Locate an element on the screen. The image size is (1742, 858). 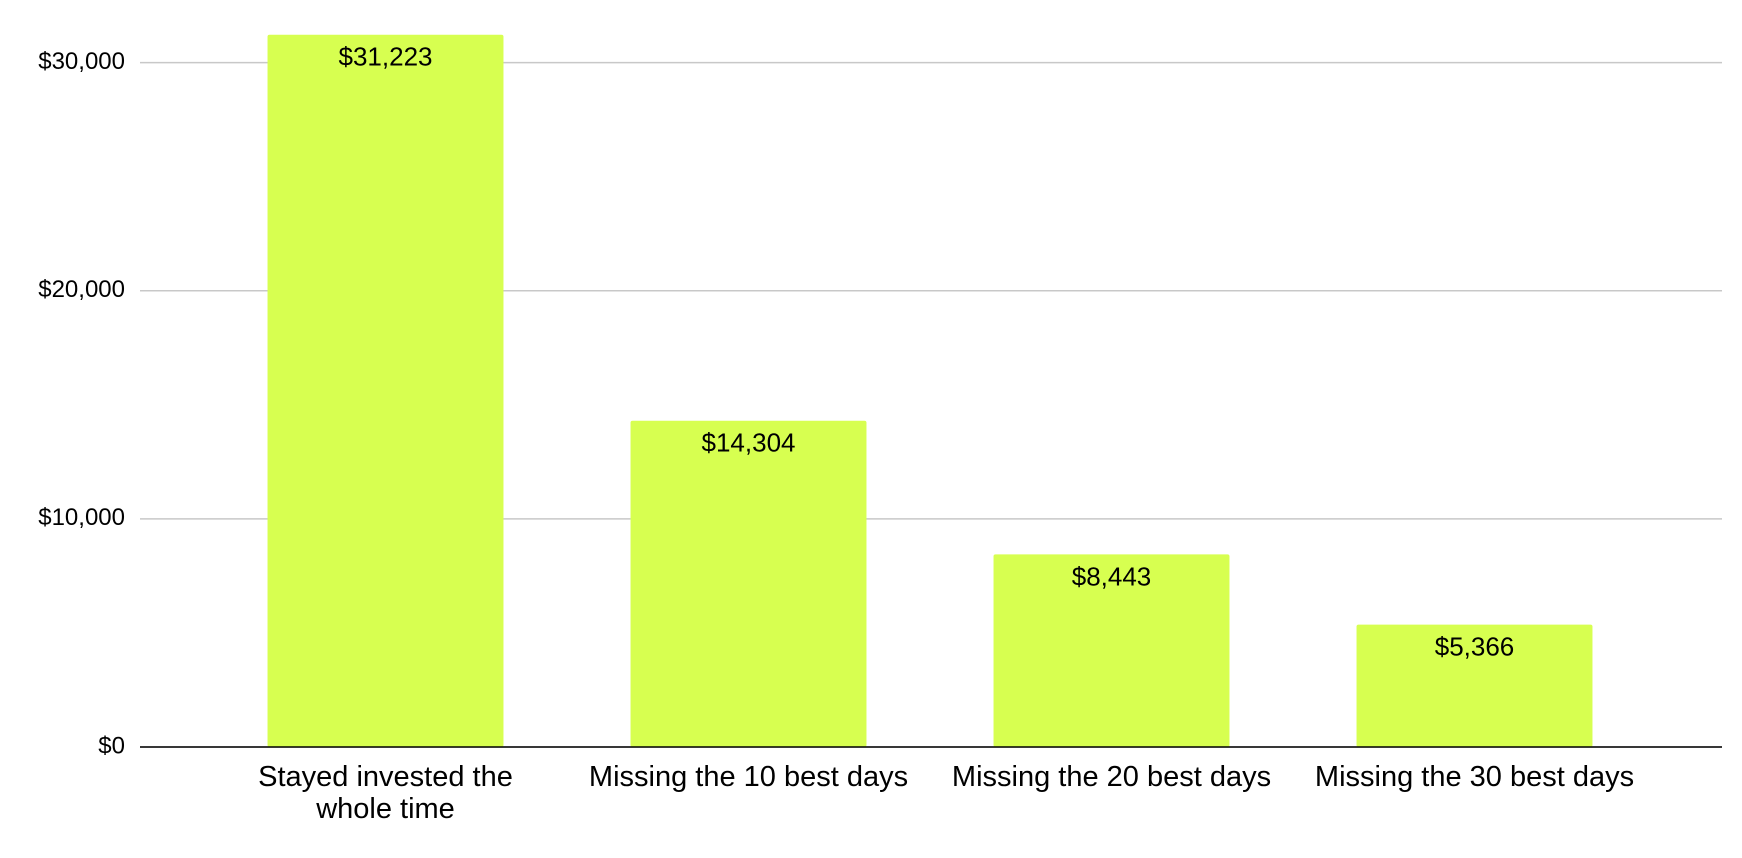
y-tick-label: $30,000 is located at coordinates (81, 61).